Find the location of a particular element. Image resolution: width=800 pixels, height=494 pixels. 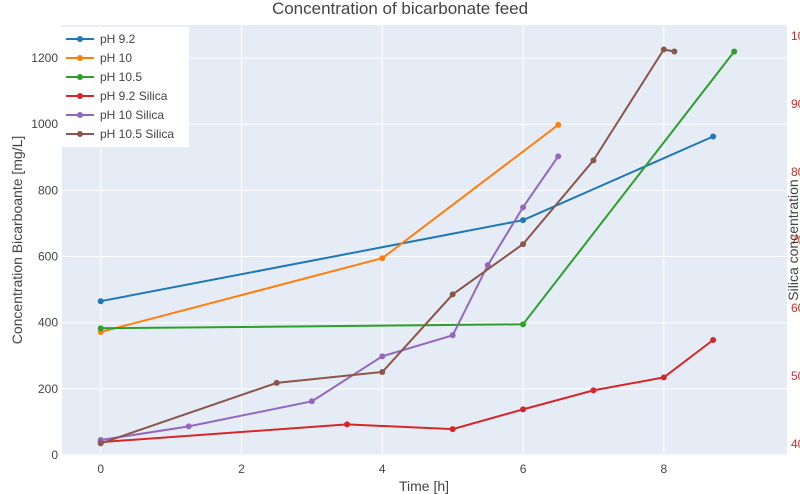

x-tick-label-1: 2 is located at coordinates (241, 469).